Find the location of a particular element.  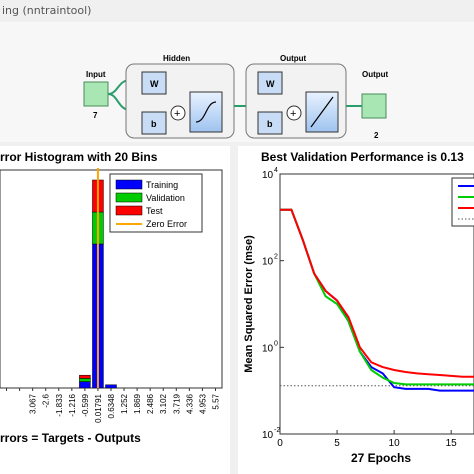

output-bias-block is located at coordinates (270, 123).